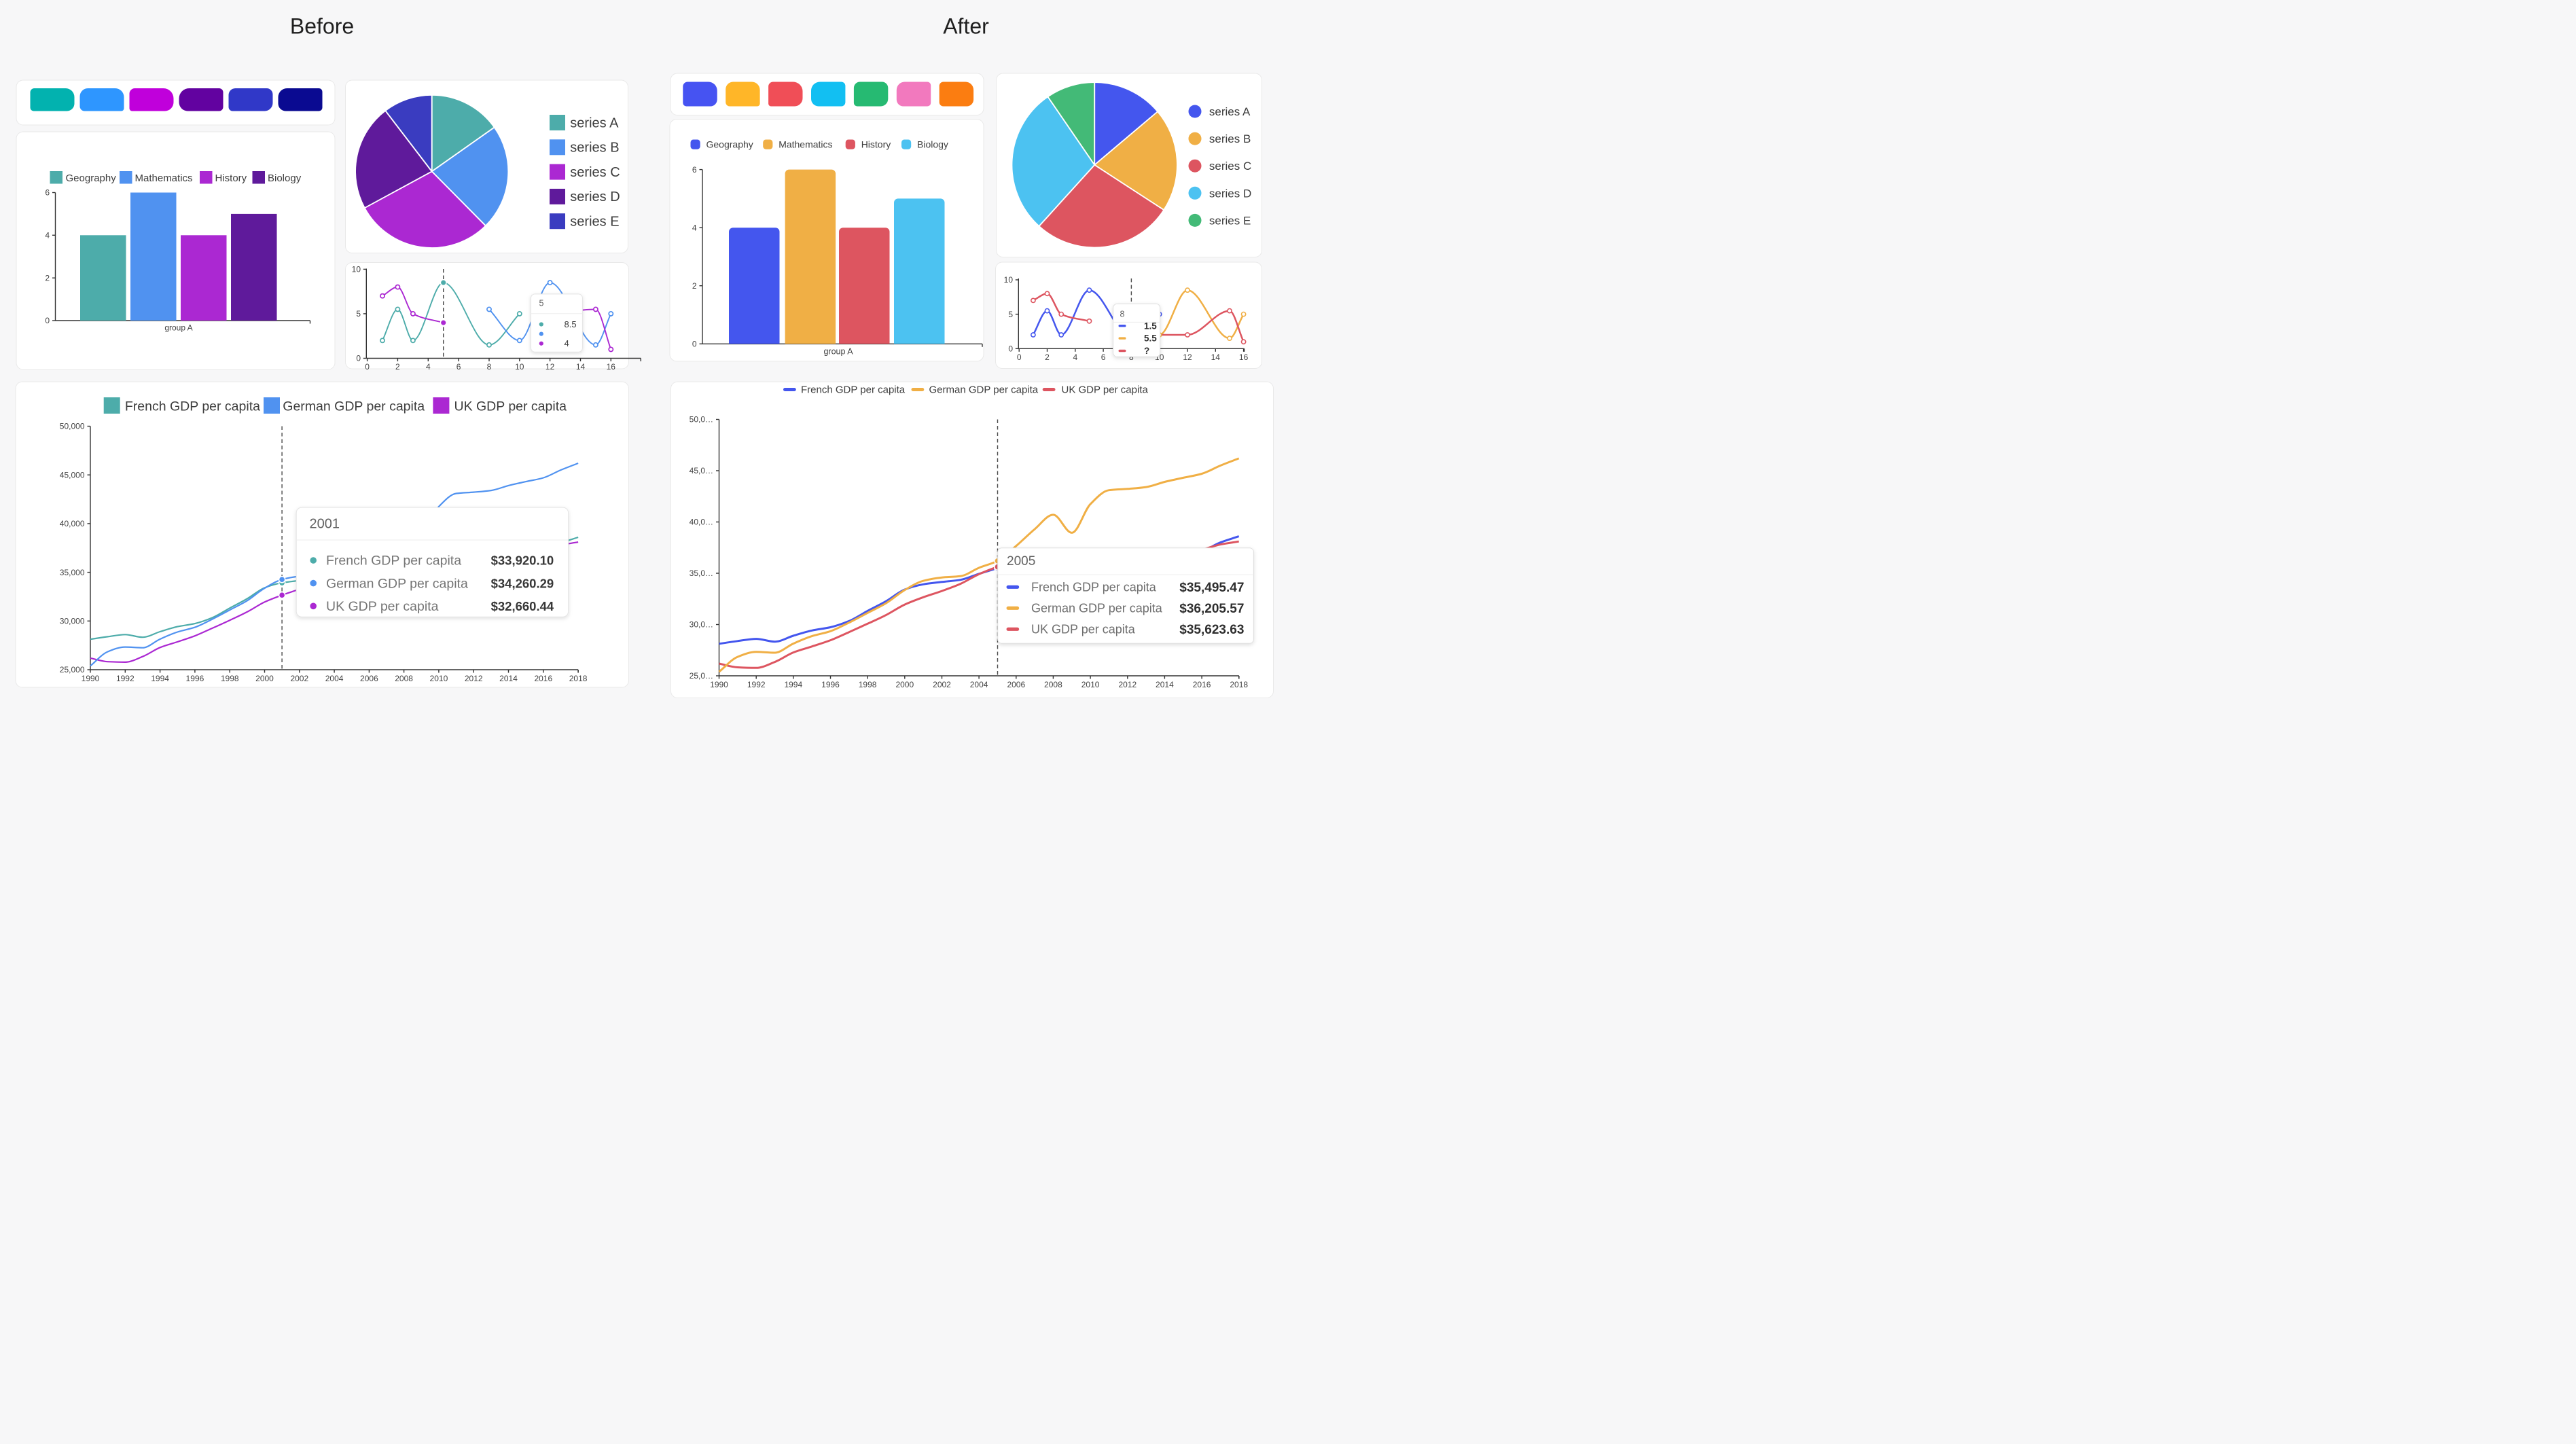  What do you see at coordinates (1211, 630) in the screenshot?
I see `svg-text: $35,623.63` at bounding box center [1211, 630].